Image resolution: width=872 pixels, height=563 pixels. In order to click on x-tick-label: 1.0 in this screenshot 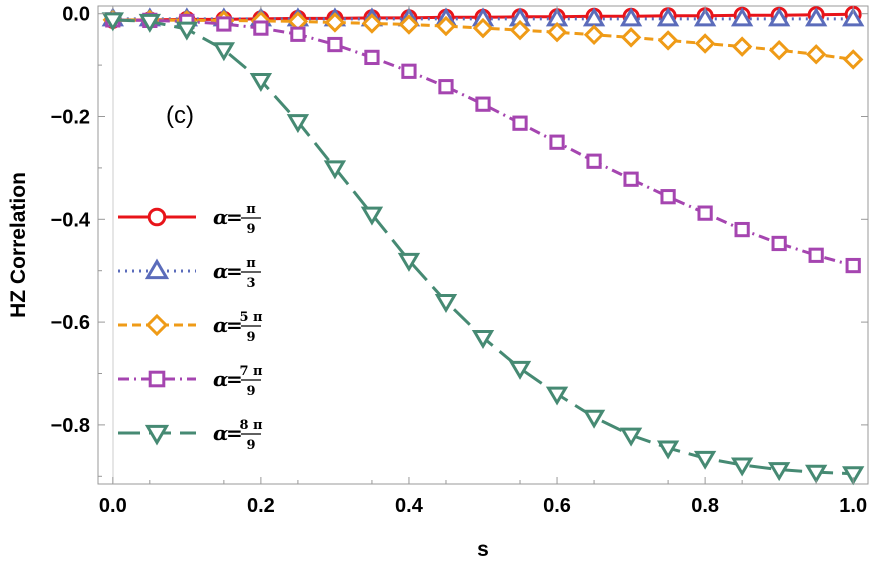, I will do `click(853, 506)`.